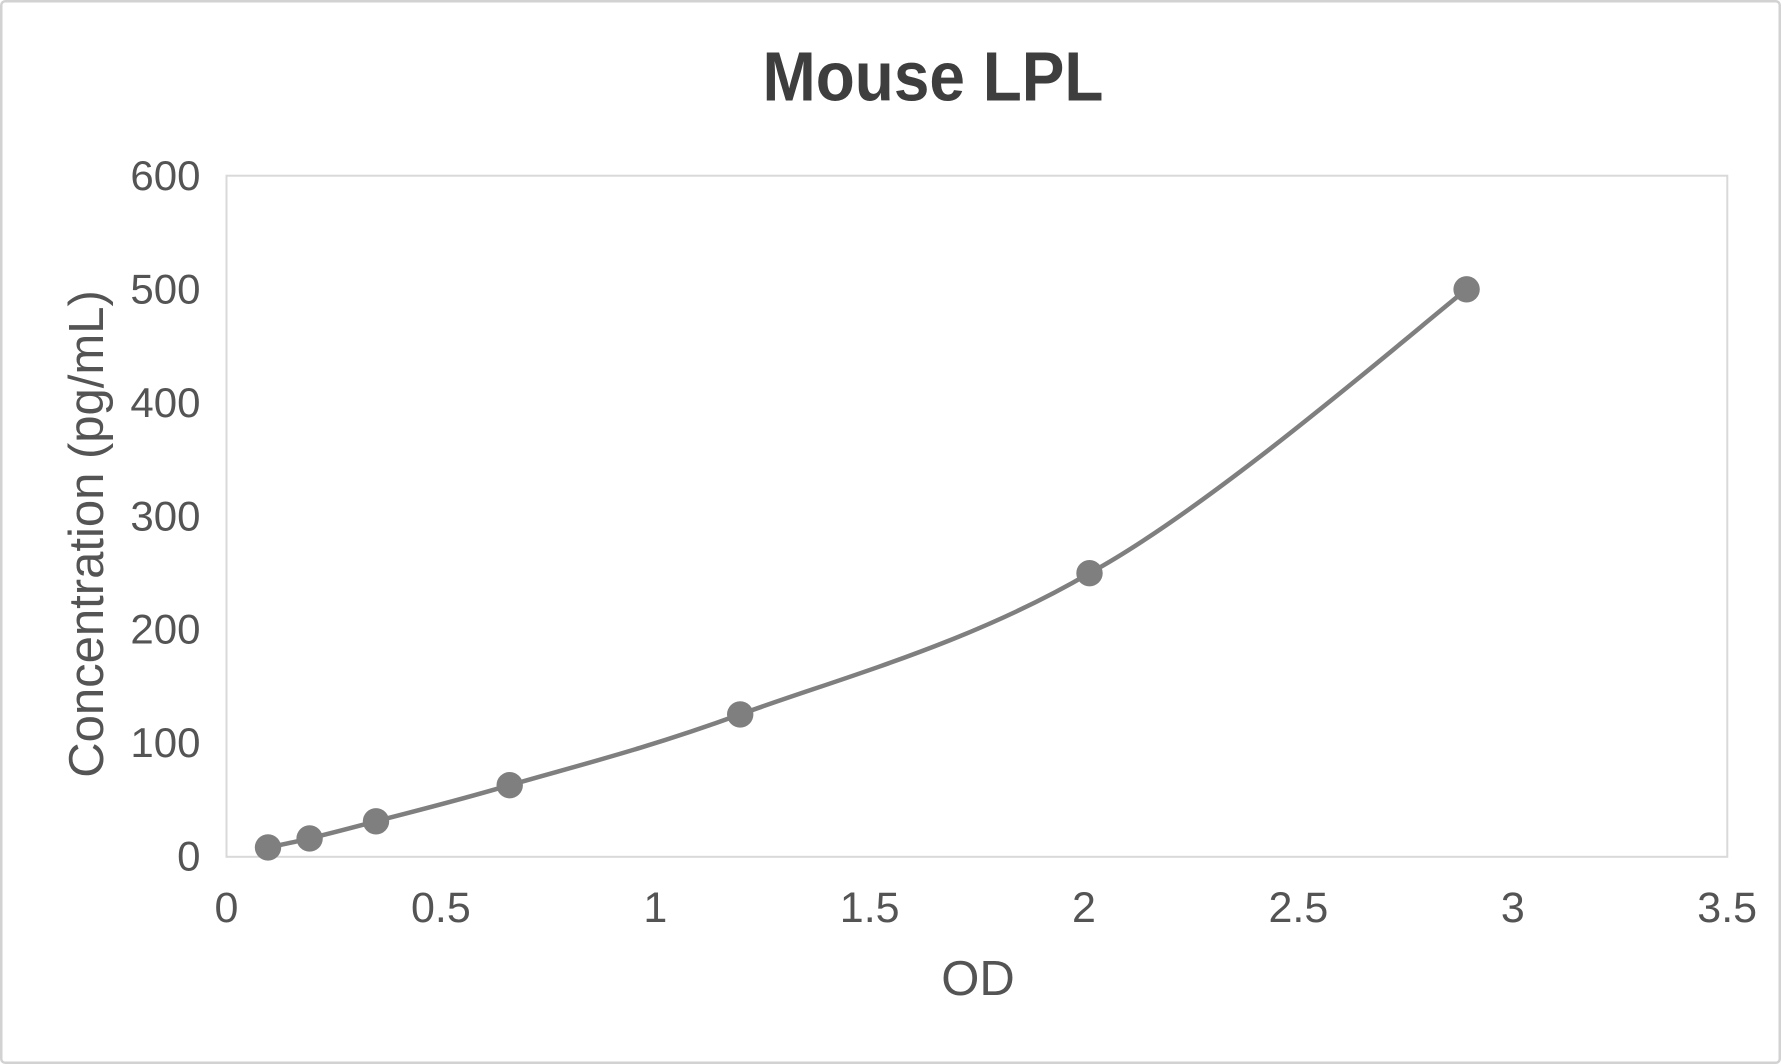 The height and width of the screenshot is (1064, 1781). What do you see at coordinates (87, 534) in the screenshot?
I see `svg-text: Concentration (pg/mL)` at bounding box center [87, 534].